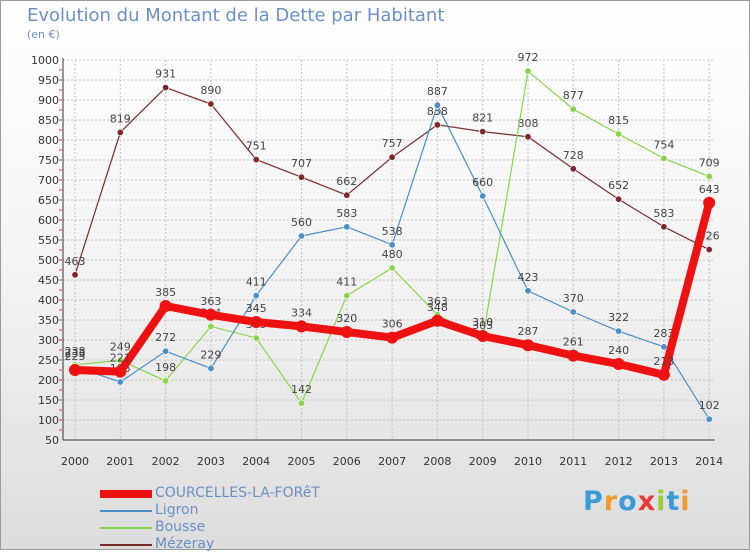  Describe the element at coordinates (48, 160) in the screenshot. I see `y-tick-label: 750` at that location.